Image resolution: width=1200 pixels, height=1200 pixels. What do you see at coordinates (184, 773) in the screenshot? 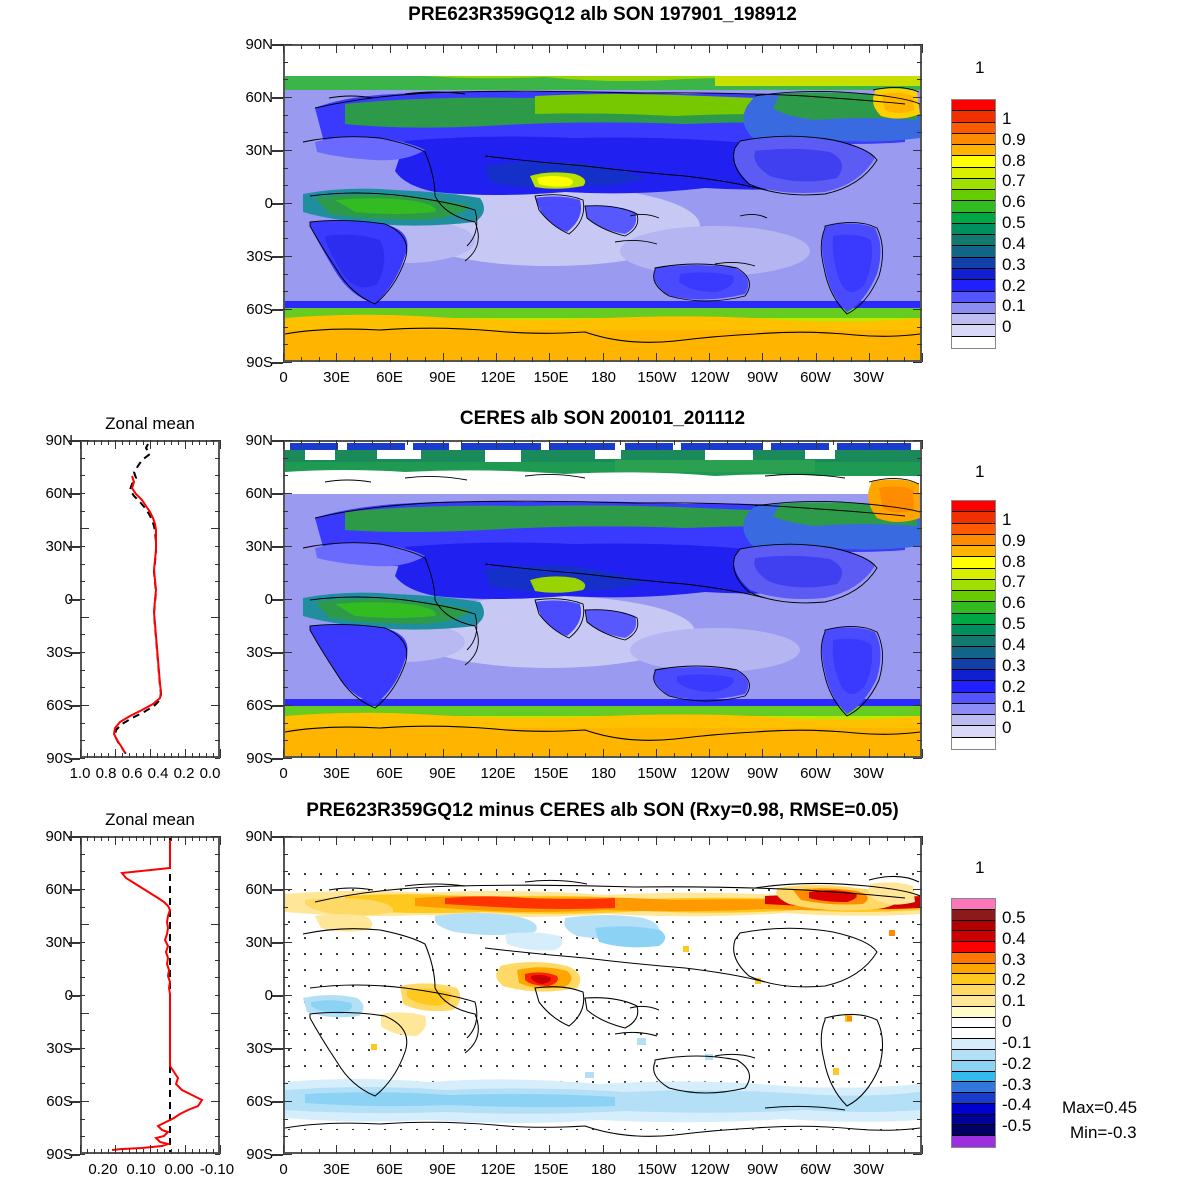
I see `zonal-obs-xtick-4: 0.2` at bounding box center [184, 773].